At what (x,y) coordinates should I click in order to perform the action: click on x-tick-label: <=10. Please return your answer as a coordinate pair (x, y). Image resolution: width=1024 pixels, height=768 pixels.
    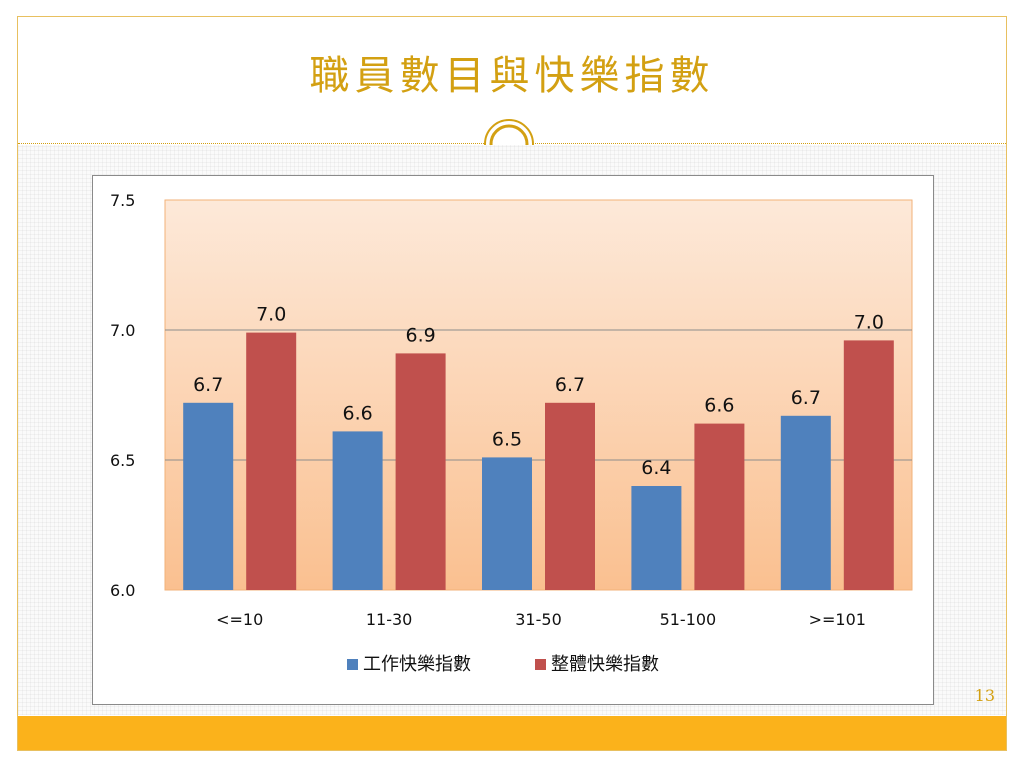
    Looking at the image, I should click on (239, 619).